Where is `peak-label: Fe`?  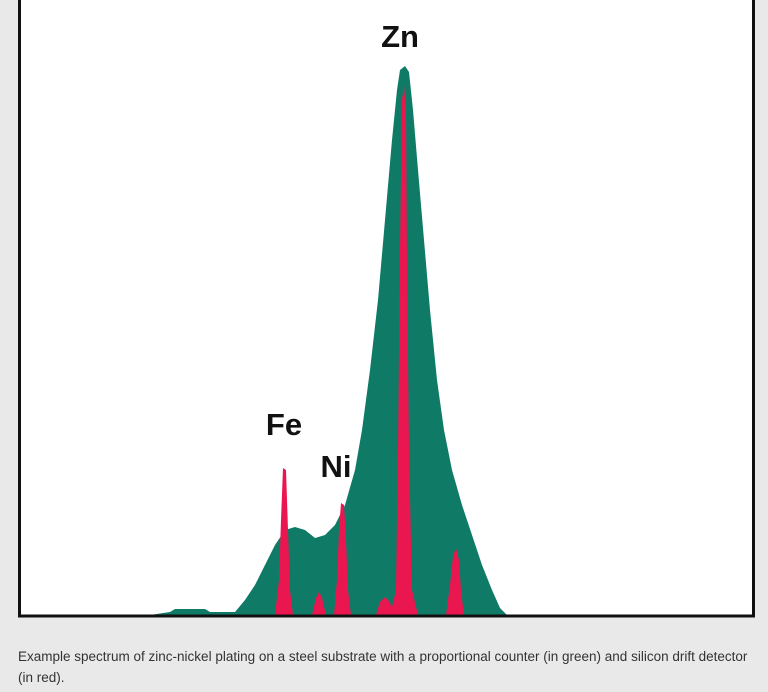
peak-label: Fe is located at coordinates (284, 424).